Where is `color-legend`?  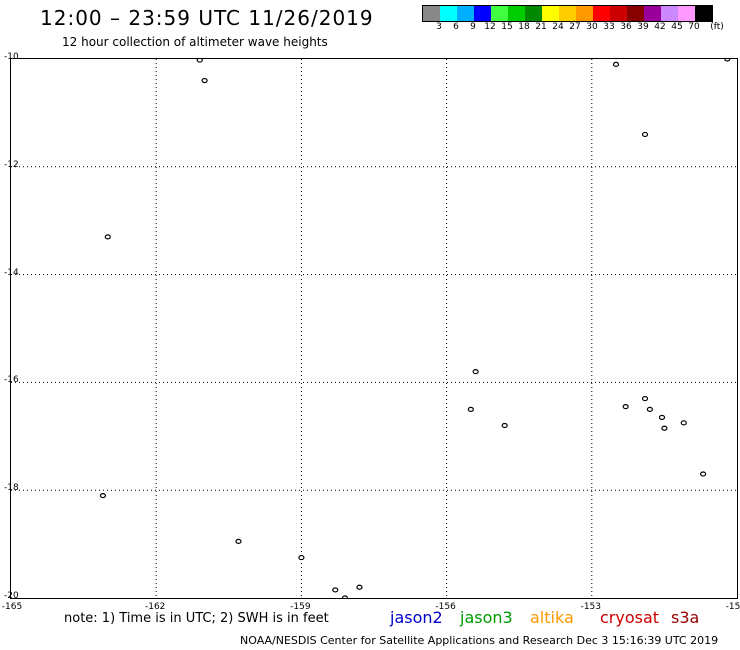
color-legend is located at coordinates (567, 13).